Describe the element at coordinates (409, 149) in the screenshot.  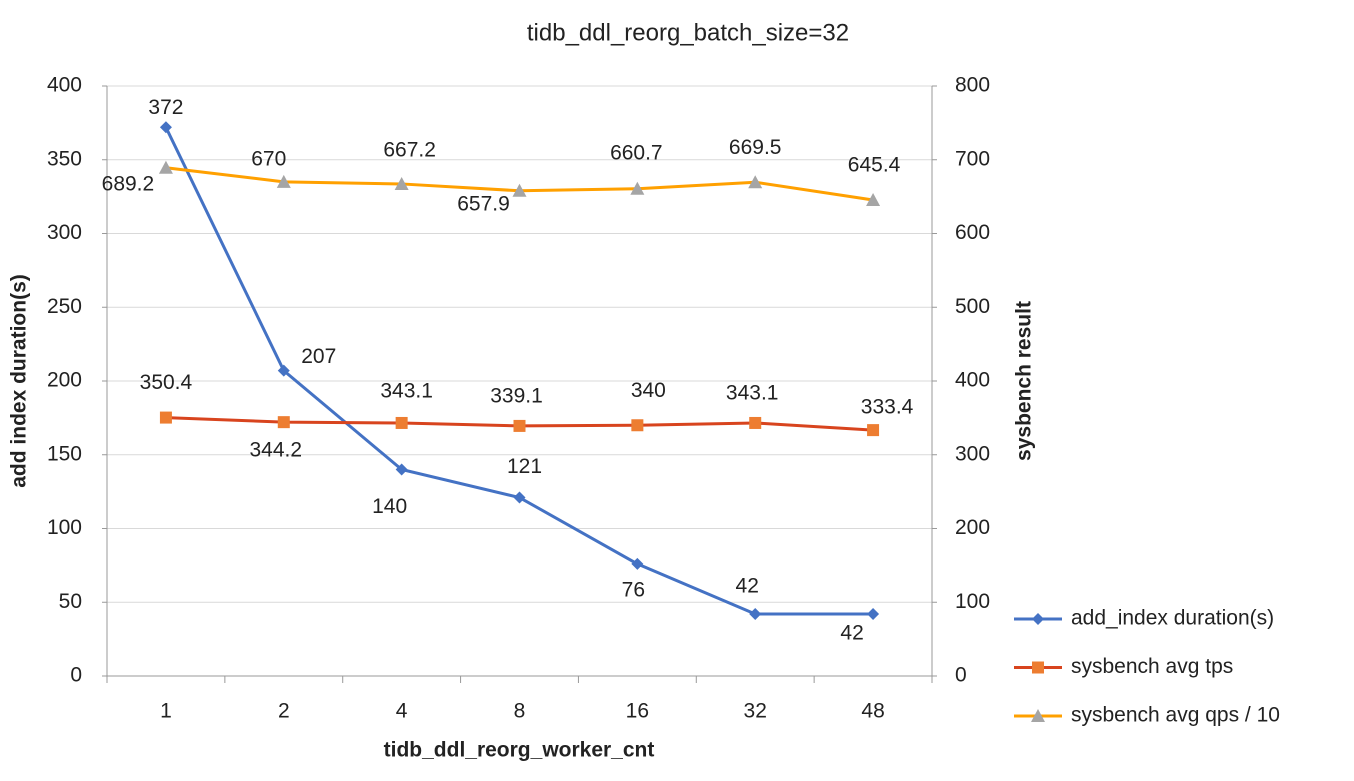
I see `data-label: 667.2` at that location.